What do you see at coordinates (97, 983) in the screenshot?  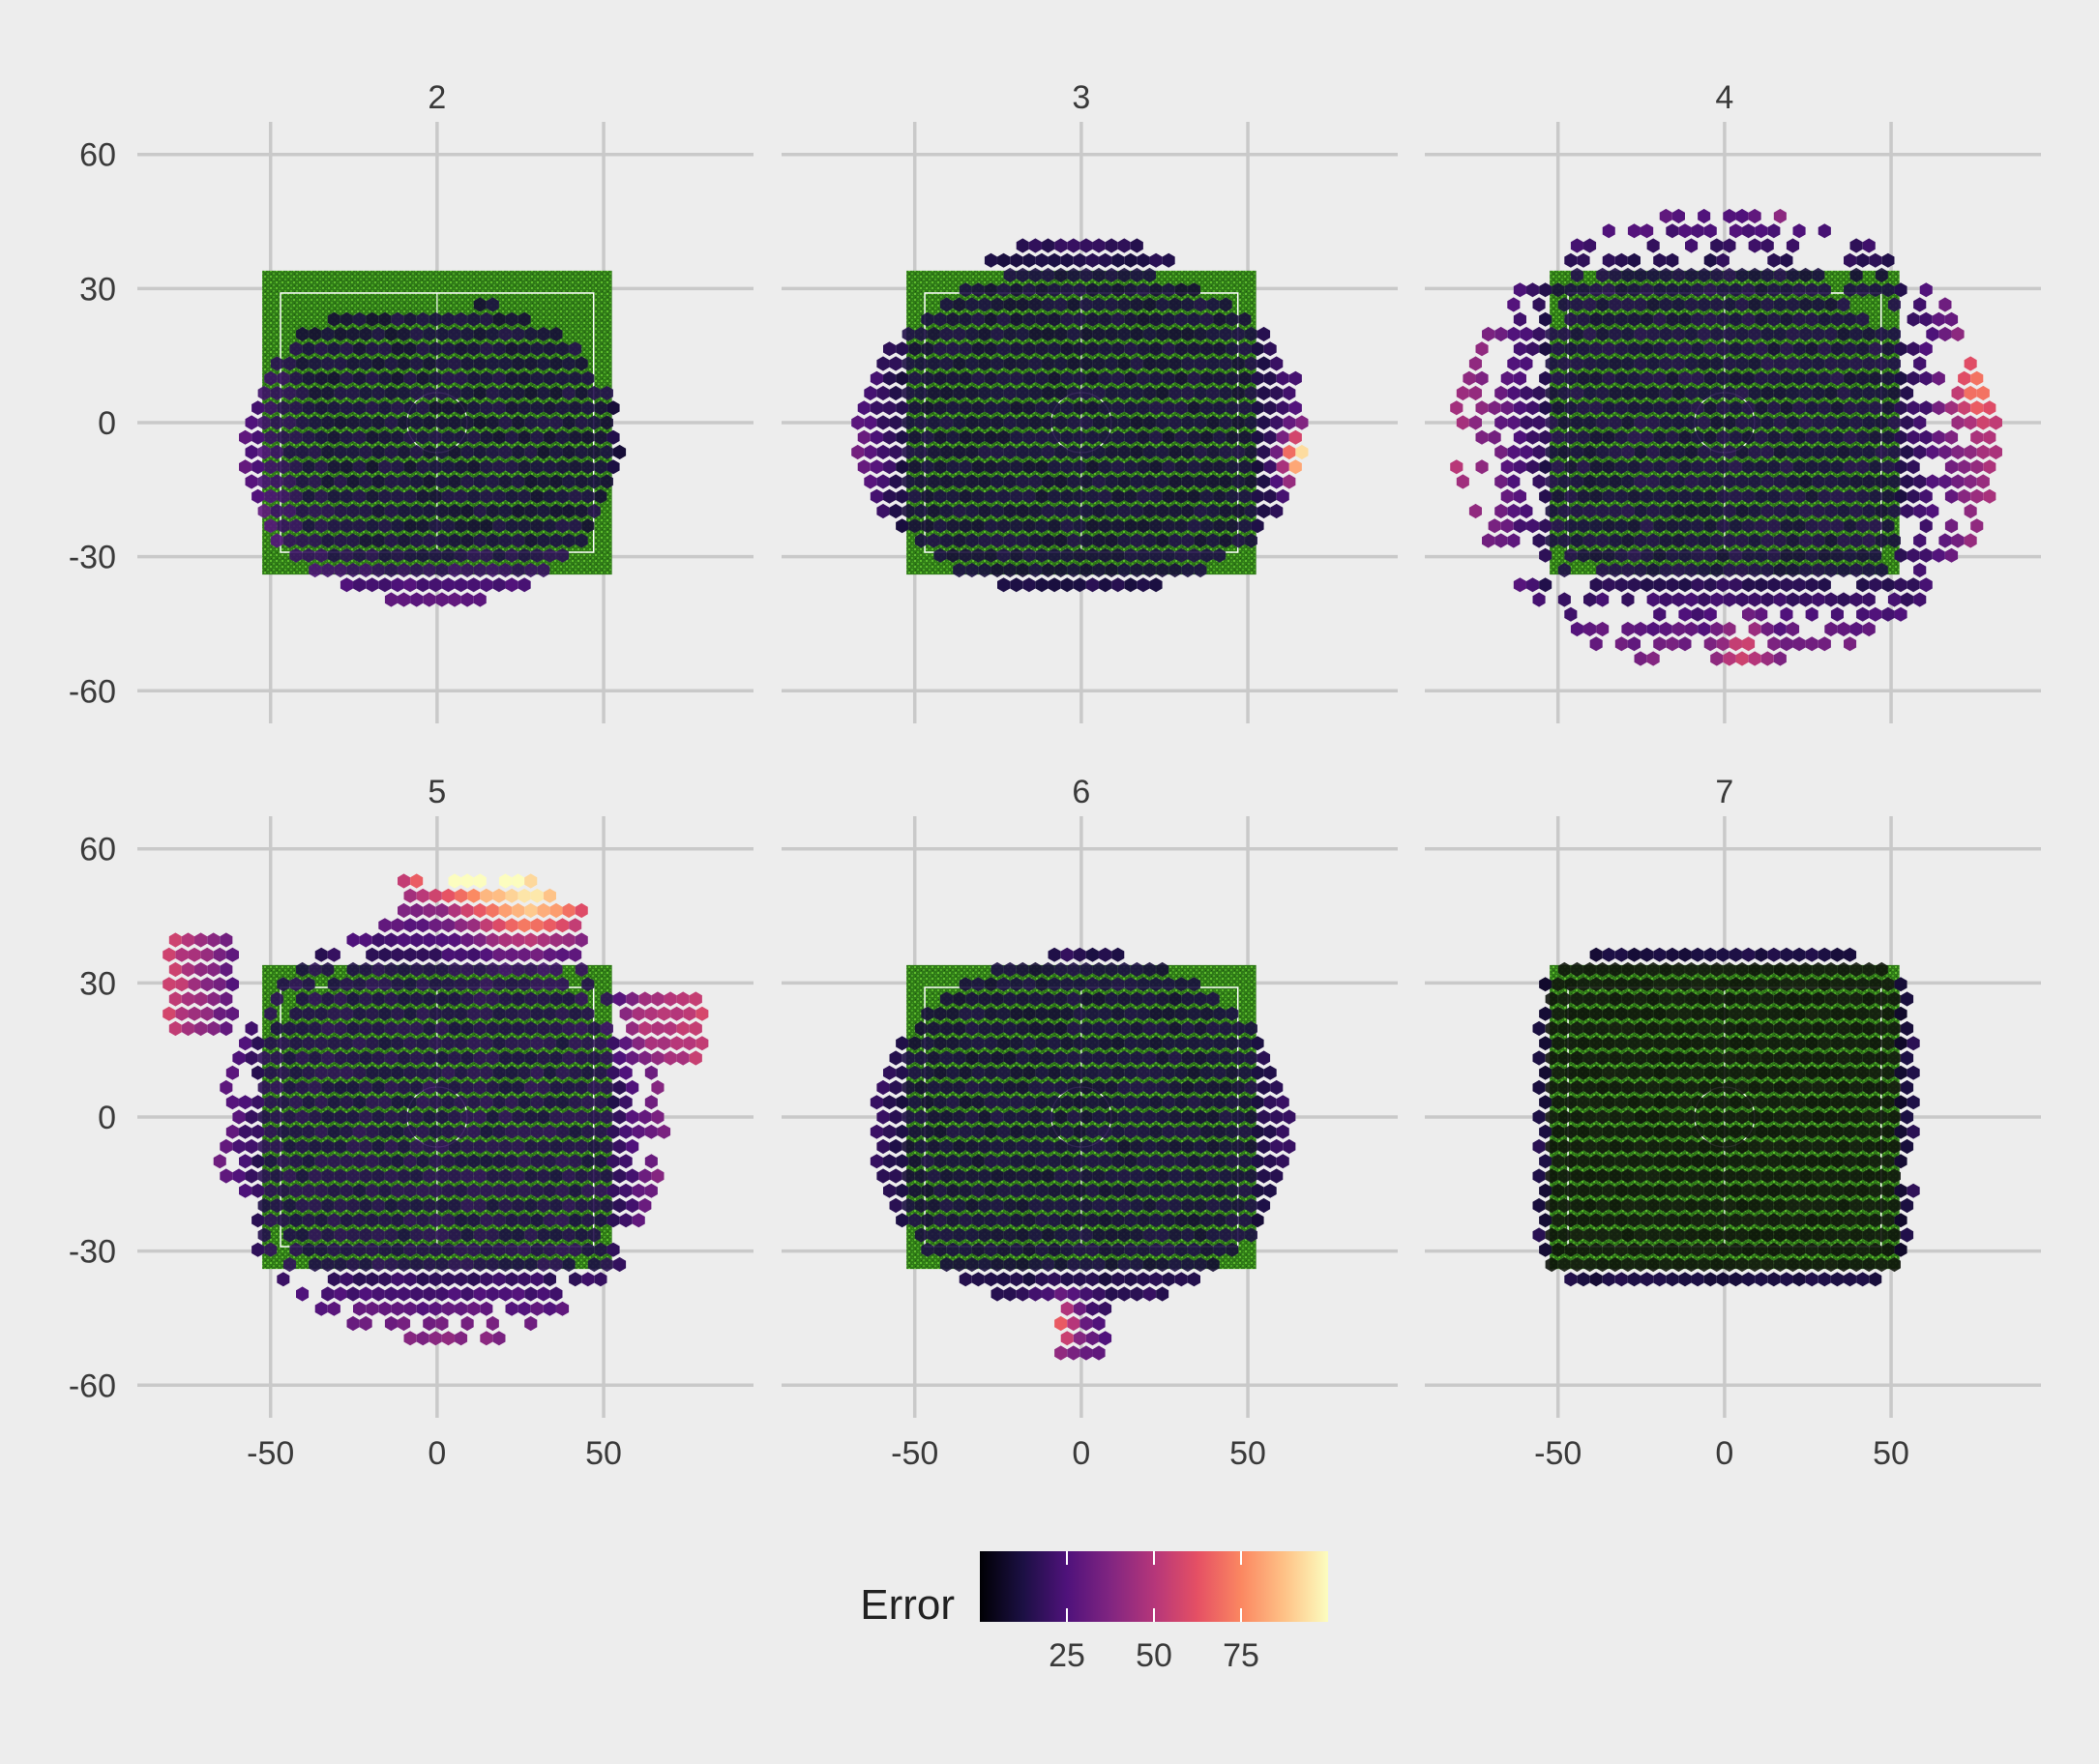 I see `y-tick-label: 30` at bounding box center [97, 983].